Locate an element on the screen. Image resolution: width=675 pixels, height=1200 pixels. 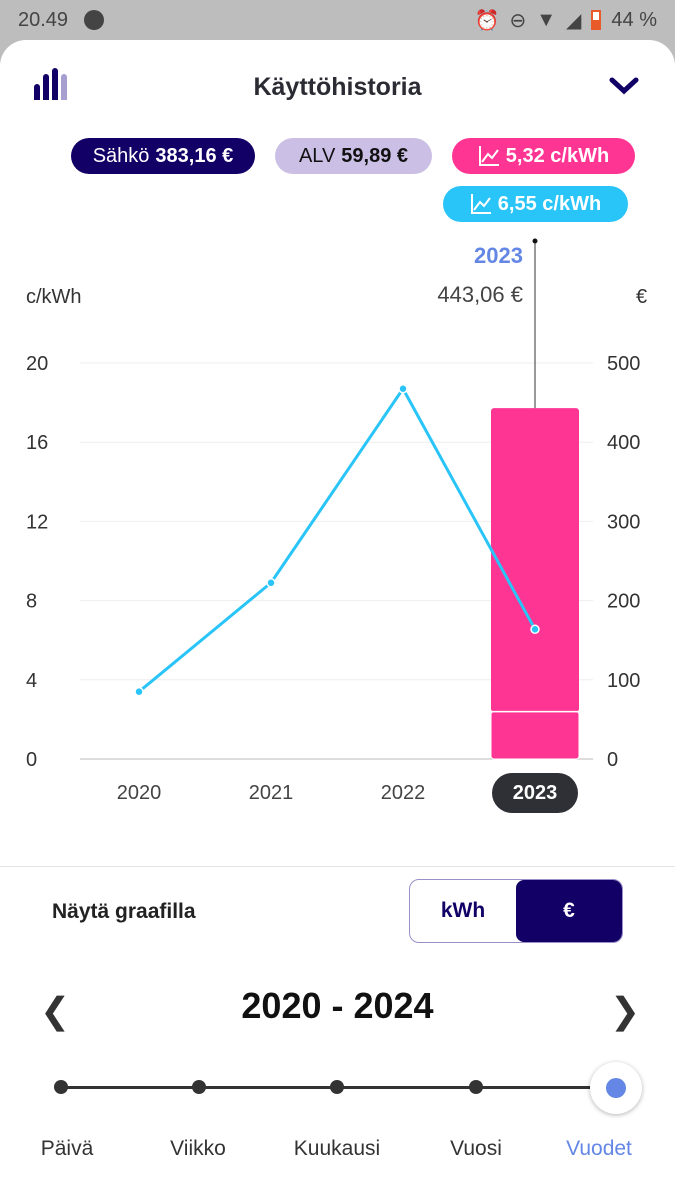
selected-category-pill is located at coordinates (535, 793).